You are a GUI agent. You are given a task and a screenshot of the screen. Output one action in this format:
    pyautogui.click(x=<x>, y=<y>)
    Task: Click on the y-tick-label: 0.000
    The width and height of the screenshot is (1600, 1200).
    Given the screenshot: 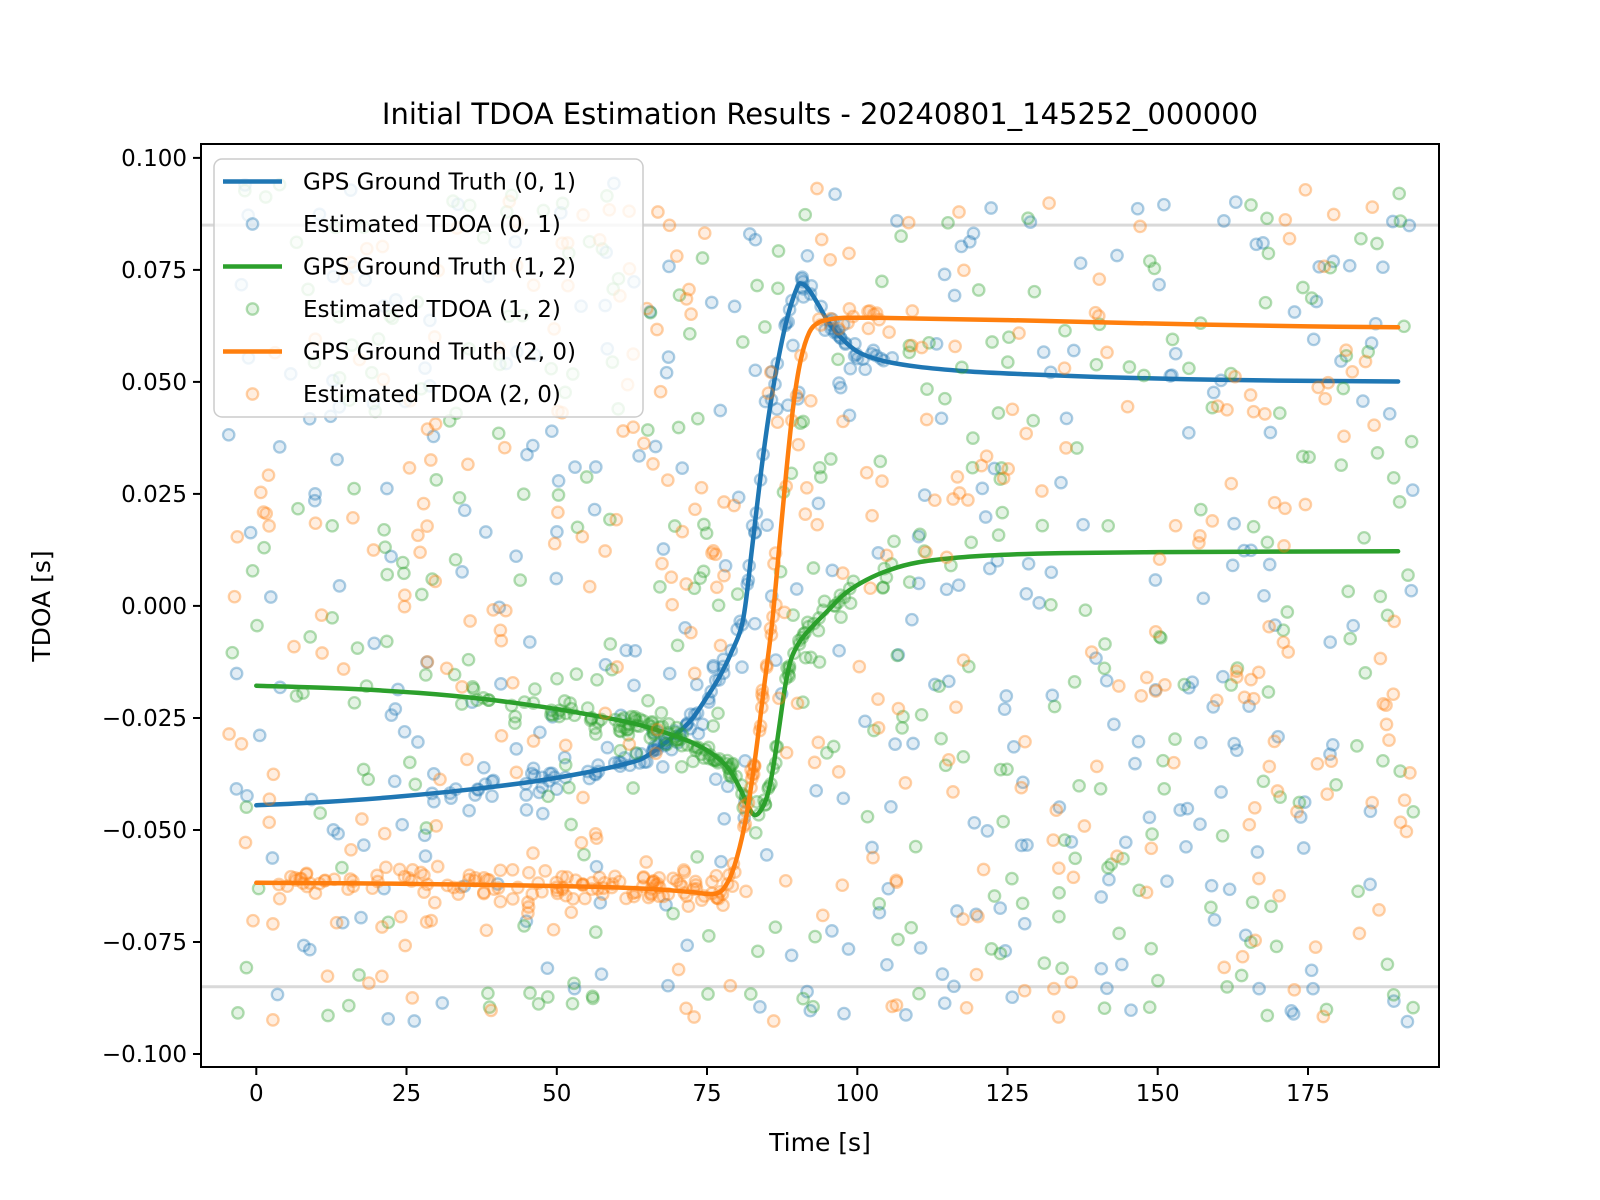 What is the action you would take?
    pyautogui.click(x=154, y=607)
    